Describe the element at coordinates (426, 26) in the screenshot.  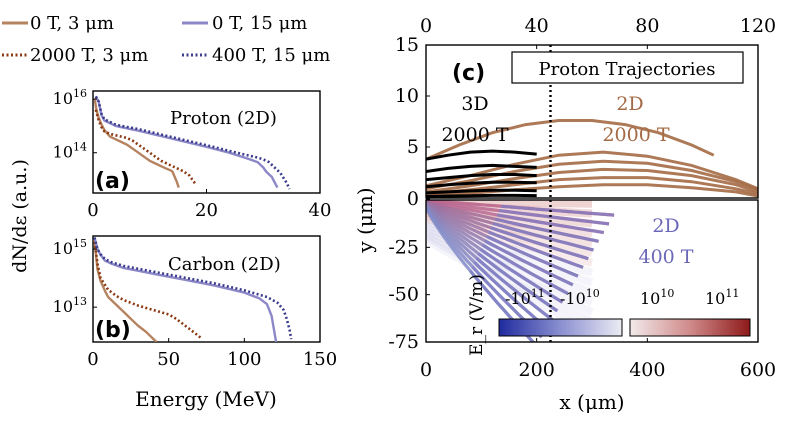
I see `panel-c-top-xtick-label: 0` at that location.